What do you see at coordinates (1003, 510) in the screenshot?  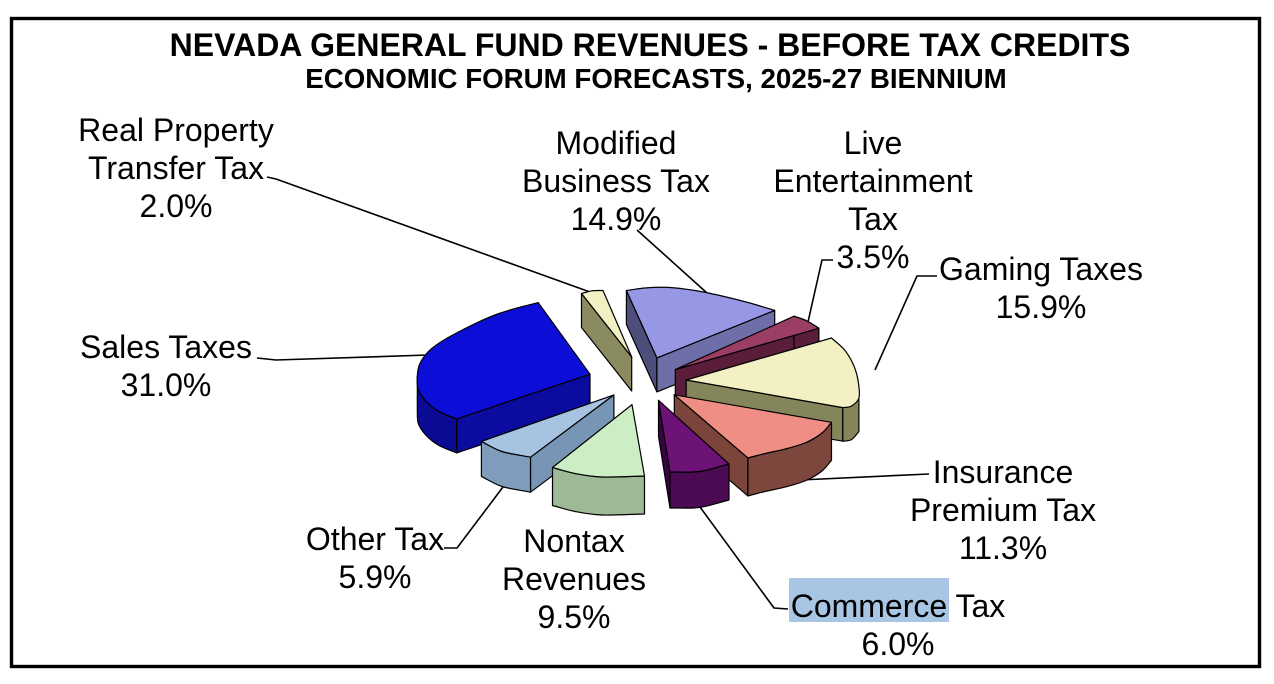 I see `svg-text: Premium Tax` at bounding box center [1003, 510].